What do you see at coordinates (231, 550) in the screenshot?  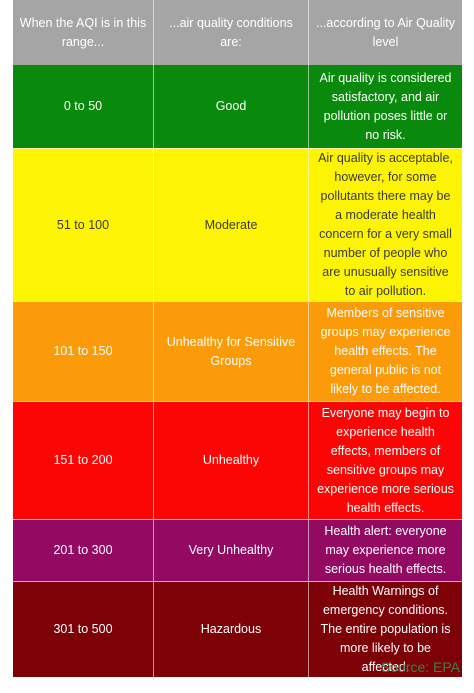 I see `condition-cell: Very Unhealthy` at bounding box center [231, 550].